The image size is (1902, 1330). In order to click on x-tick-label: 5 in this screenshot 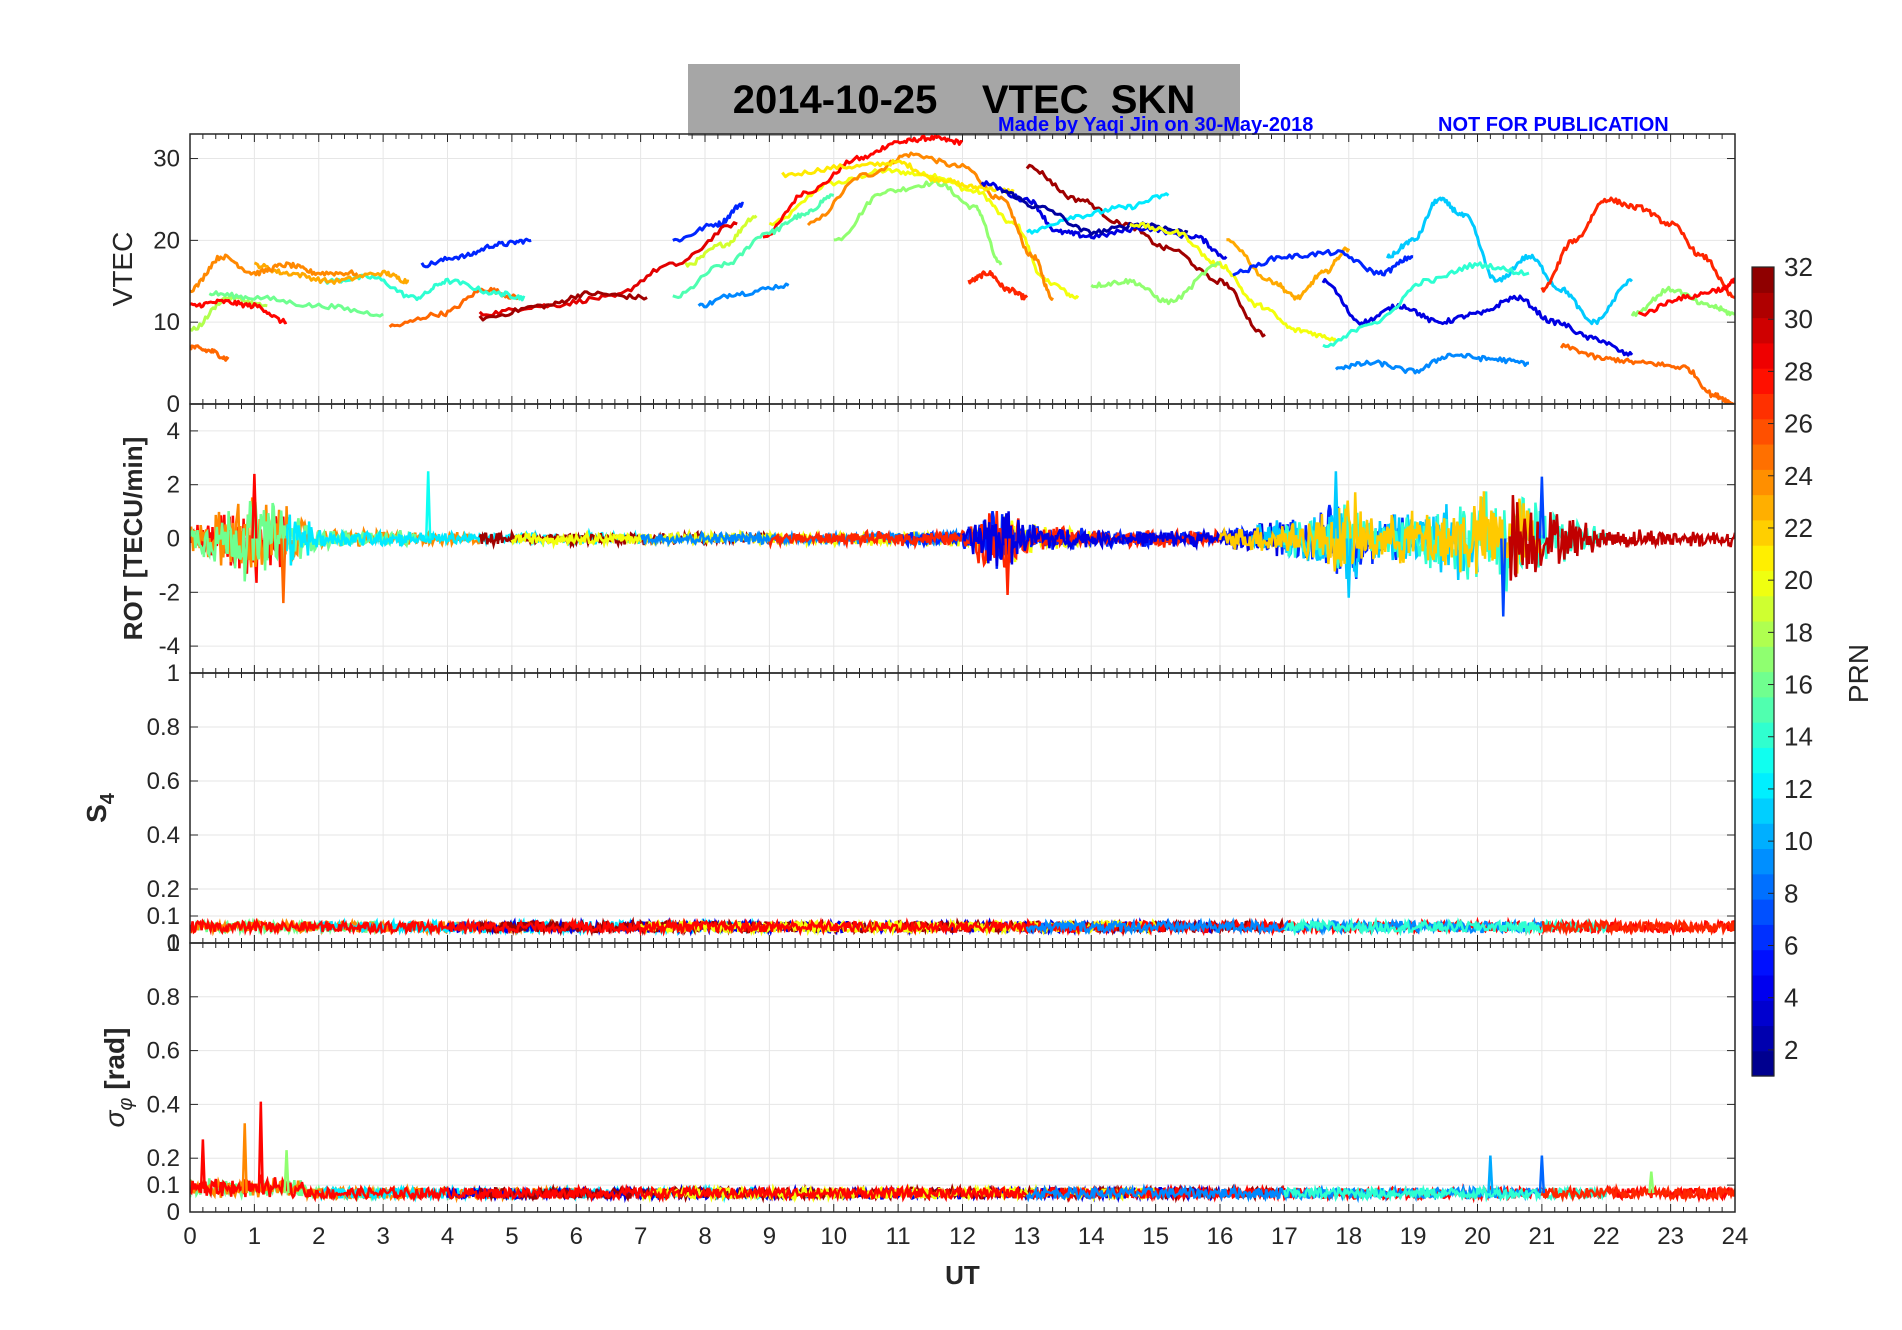, I will do `click(511, 1236)`.